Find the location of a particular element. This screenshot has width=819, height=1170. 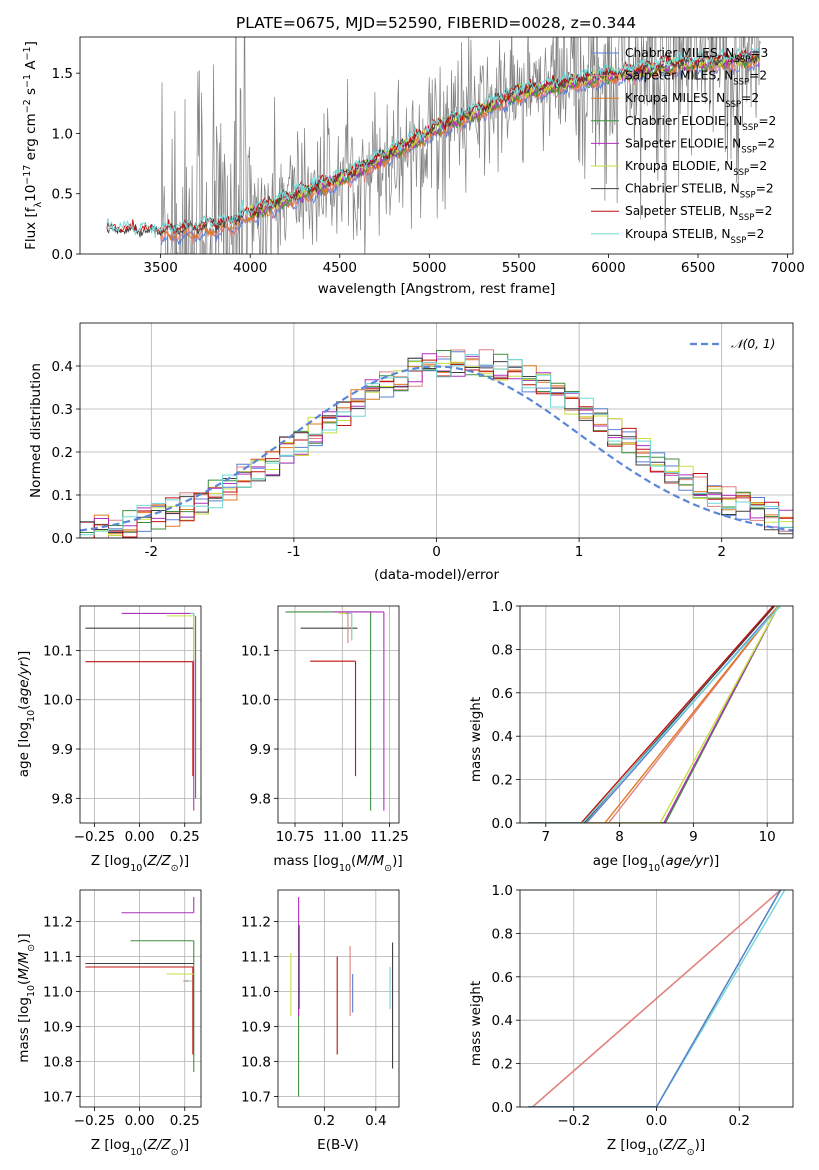

x-axis-label: wavelength [Angstrom, rest frame] is located at coordinates (437, 289).